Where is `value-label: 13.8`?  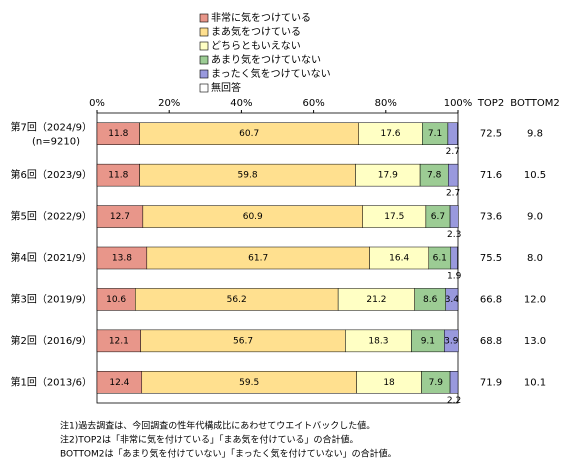
value-label: 13.8 is located at coordinates (122, 259).